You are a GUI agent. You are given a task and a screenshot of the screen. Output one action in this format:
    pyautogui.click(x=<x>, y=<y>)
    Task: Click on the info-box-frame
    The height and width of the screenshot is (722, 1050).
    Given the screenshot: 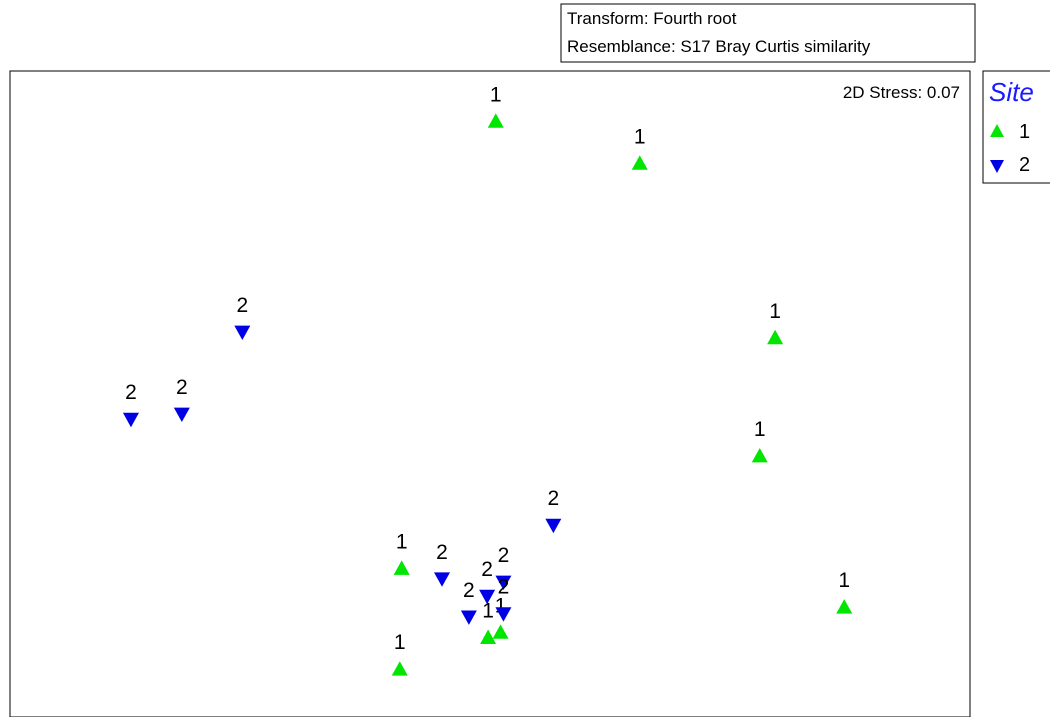 What is the action you would take?
    pyautogui.click(x=768, y=33)
    